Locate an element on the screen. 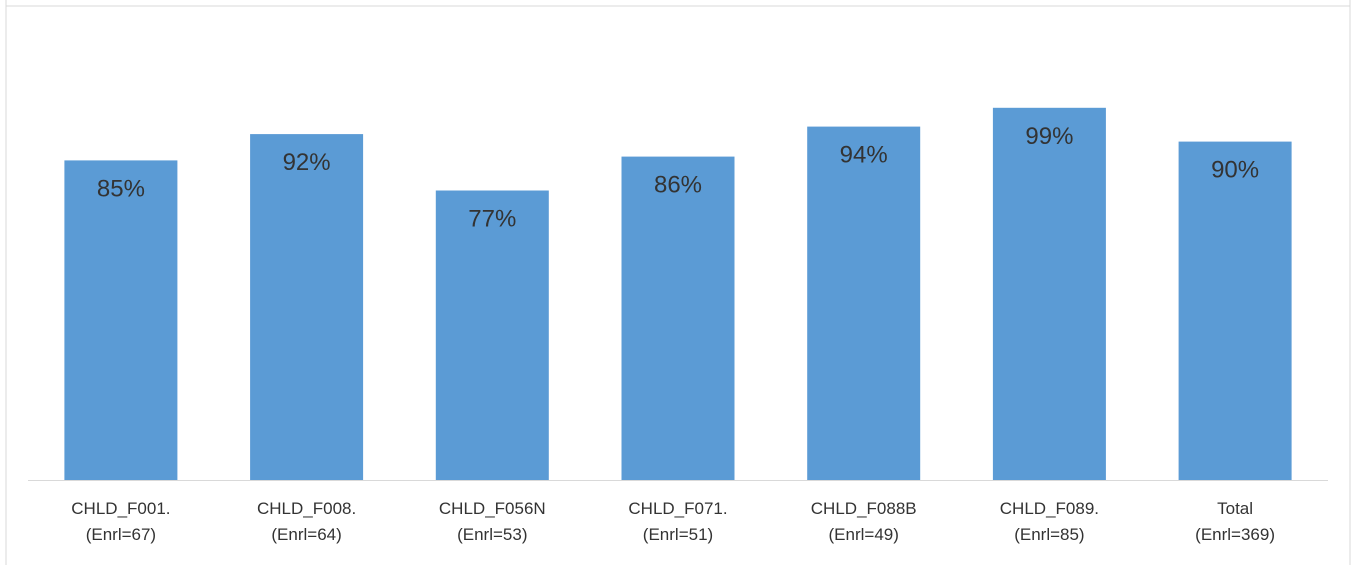 Image resolution: width=1351 pixels, height=570 pixels. x-tick-label-2-line-1: CHLD_F008. is located at coordinates (306, 508).